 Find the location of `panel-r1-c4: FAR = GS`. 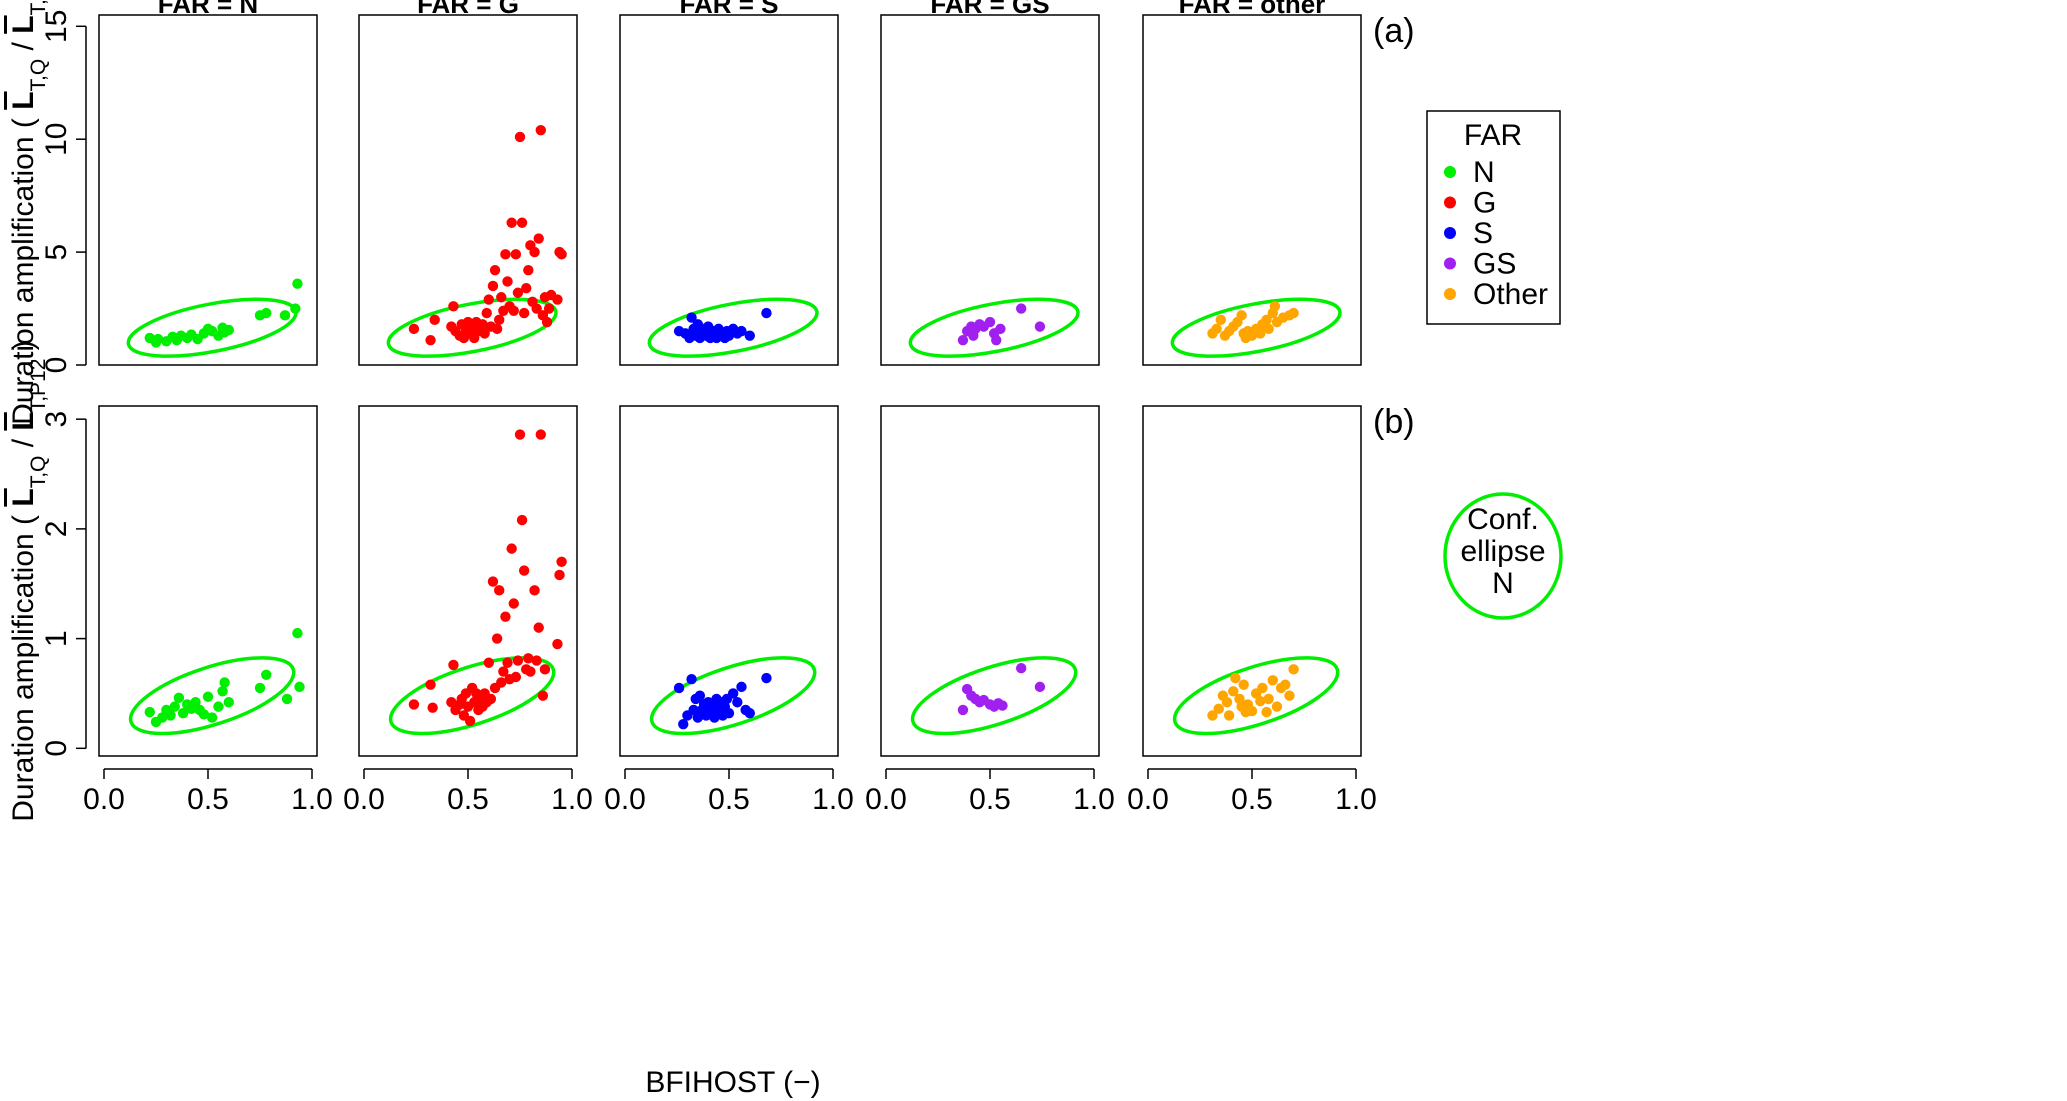

panel-r1-c4: FAR = GS is located at coordinates (990, 183).